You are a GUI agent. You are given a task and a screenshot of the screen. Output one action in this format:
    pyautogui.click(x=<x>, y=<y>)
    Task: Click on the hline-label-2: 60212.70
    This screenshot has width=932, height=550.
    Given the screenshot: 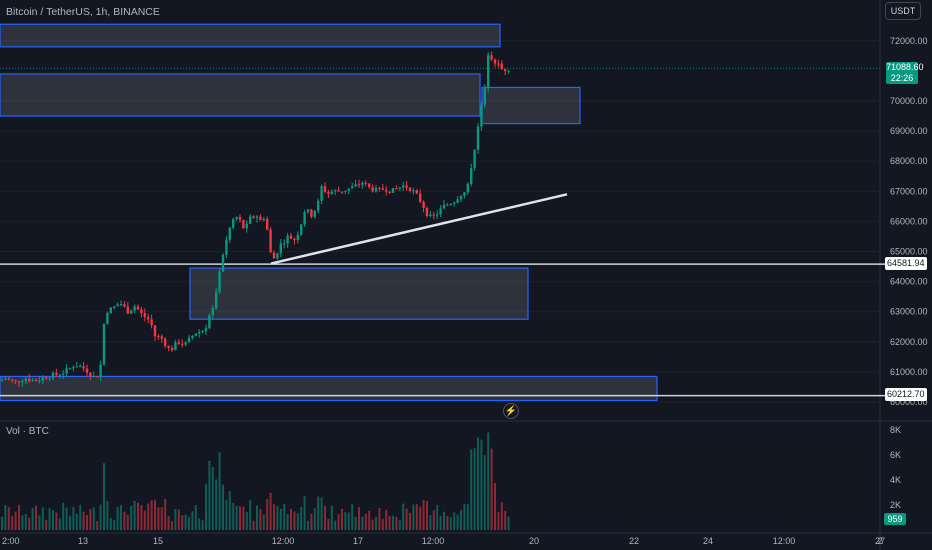 What is the action you would take?
    pyautogui.click(x=906, y=394)
    